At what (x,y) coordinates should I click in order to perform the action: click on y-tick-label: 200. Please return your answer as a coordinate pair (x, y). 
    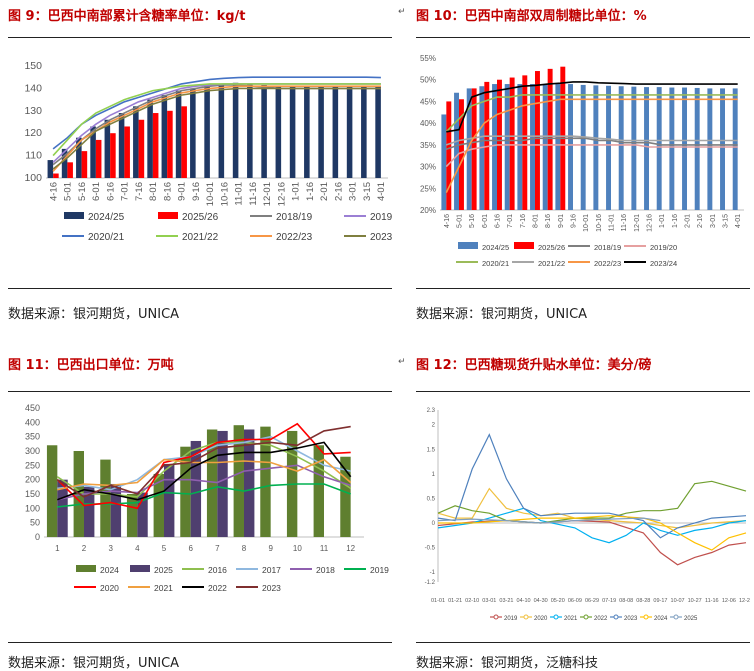
    Looking at the image, I should click on (32, 480).